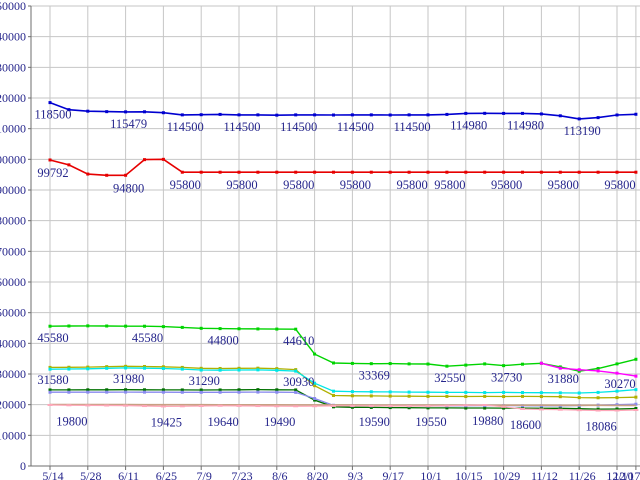 The image size is (640, 480). I want to click on series-navy-markers, so click(343, 111).